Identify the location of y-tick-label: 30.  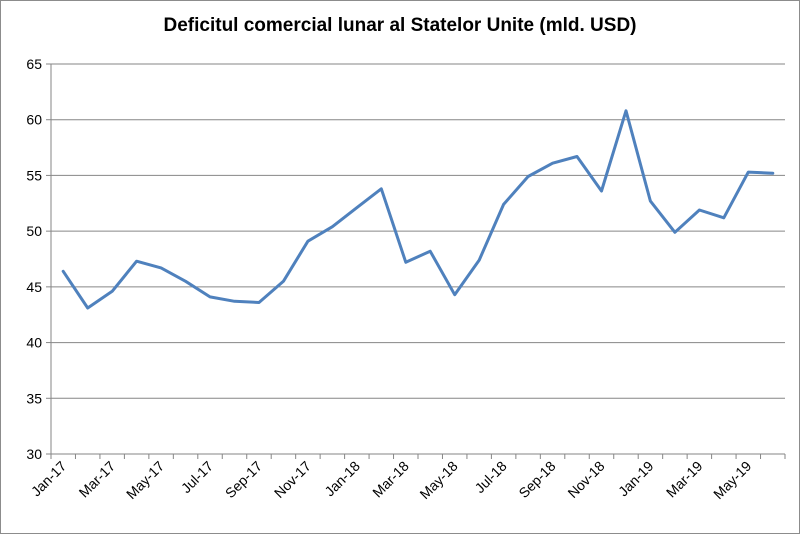
(34, 454).